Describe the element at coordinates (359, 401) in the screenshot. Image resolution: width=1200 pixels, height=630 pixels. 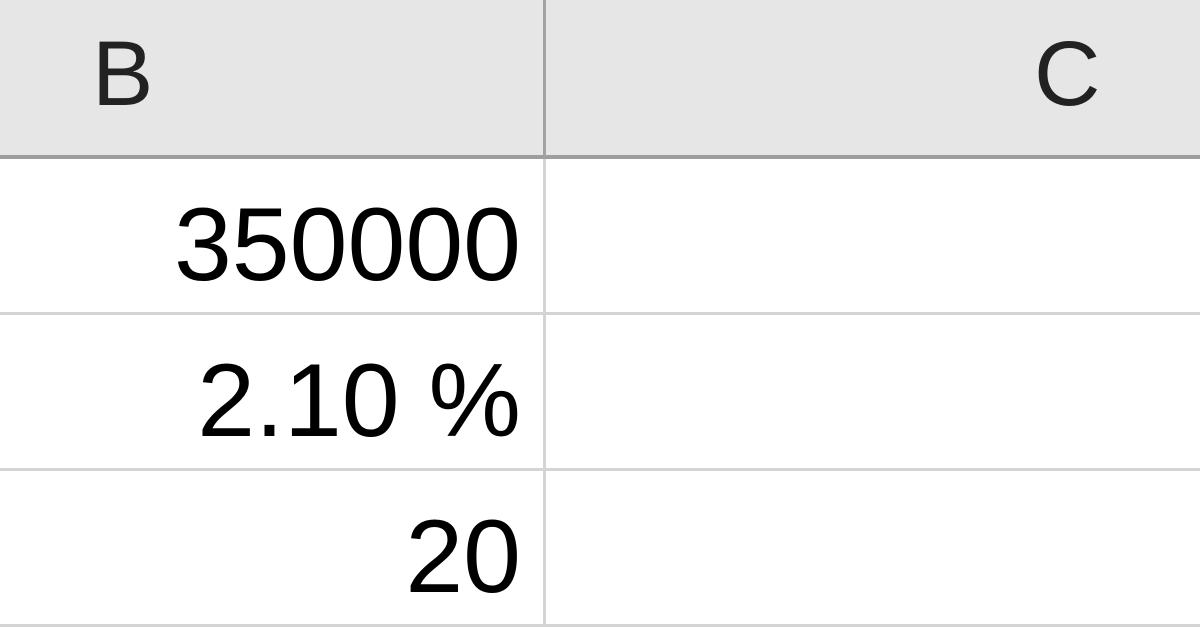
I see `cell-value: 2.10 %` at that location.